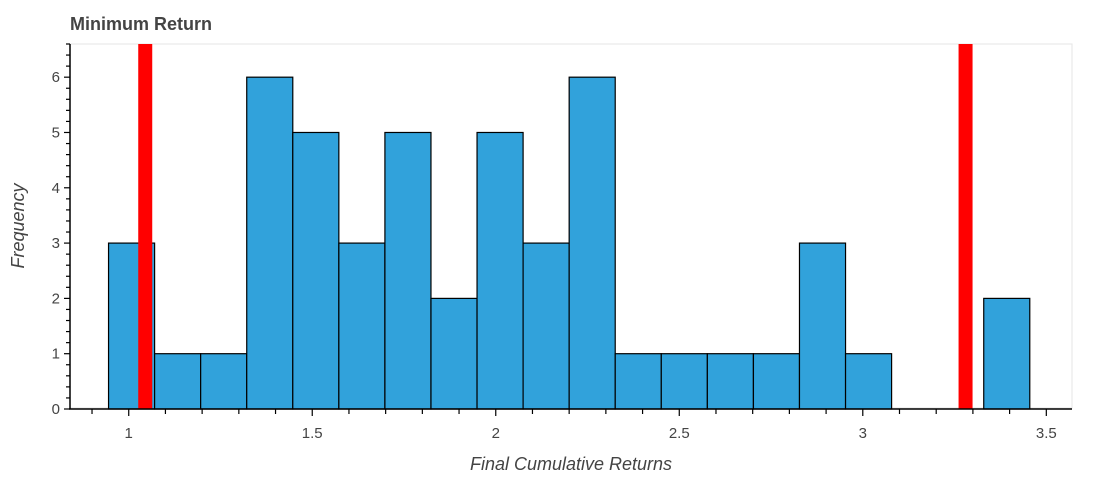 The image size is (1120, 480). What do you see at coordinates (141, 24) in the screenshot?
I see `chart-title: Minimum Return` at bounding box center [141, 24].